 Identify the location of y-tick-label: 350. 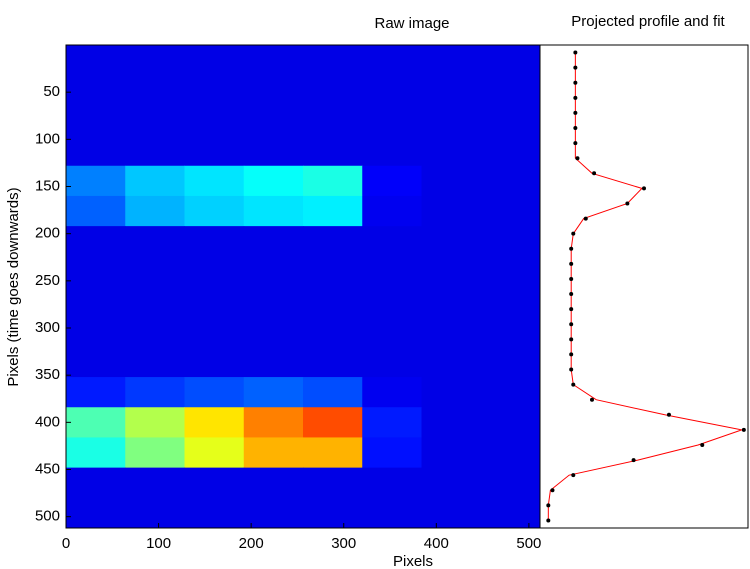
(47, 374).